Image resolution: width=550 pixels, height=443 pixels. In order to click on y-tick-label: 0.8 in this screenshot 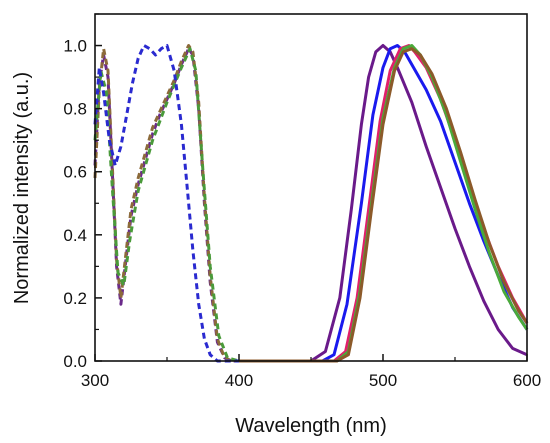, I will do `click(75, 109)`.